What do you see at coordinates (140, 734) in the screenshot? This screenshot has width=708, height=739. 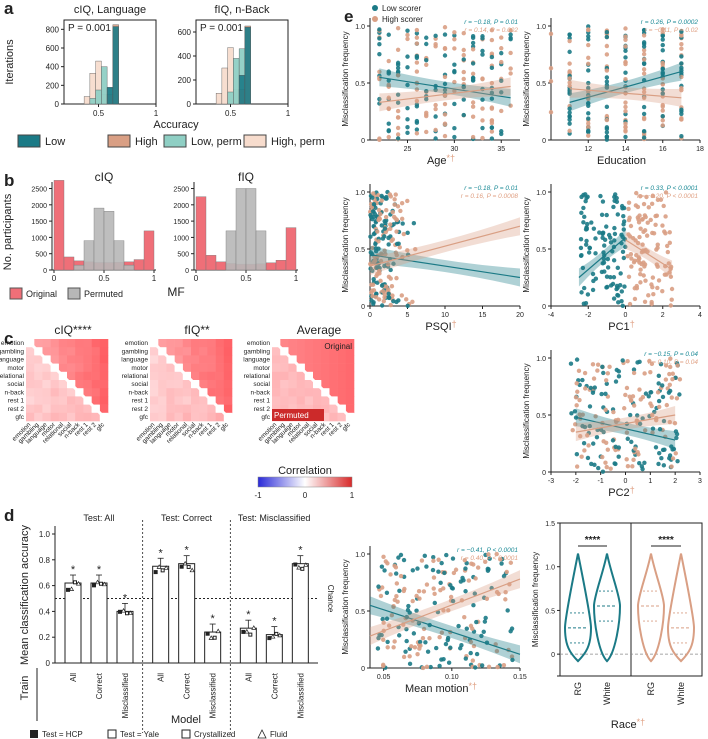 I see `legend-label: Test = Yale` at bounding box center [140, 734].